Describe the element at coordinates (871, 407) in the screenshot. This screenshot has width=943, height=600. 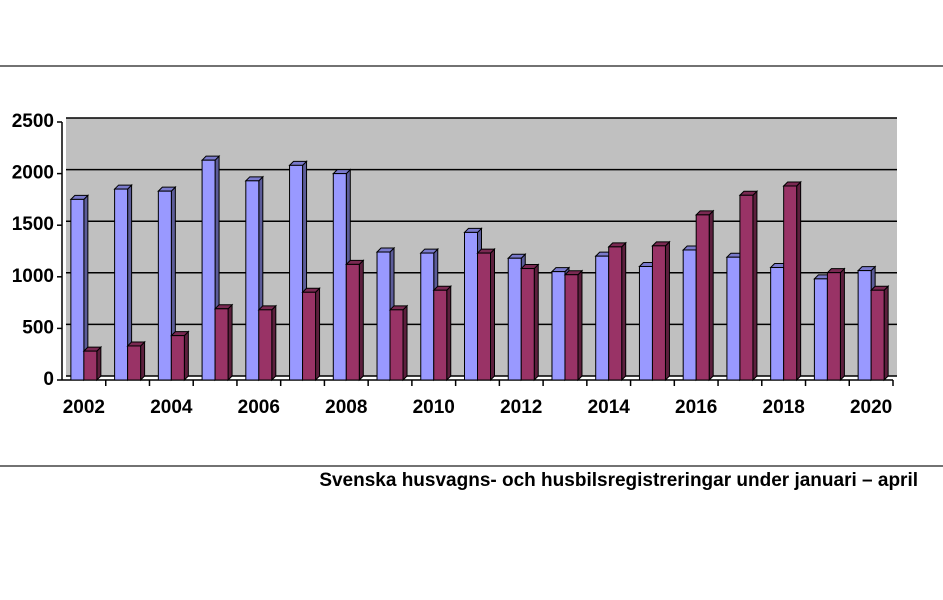
I see `x-tick-label: 2020` at that location.